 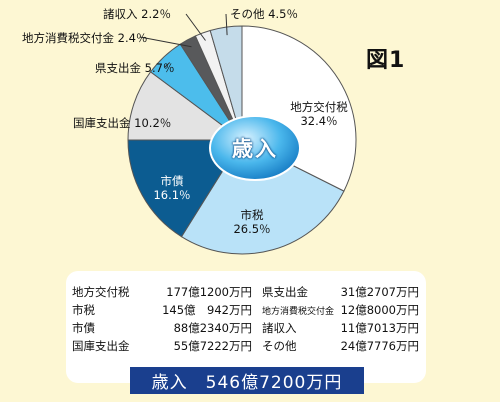 What do you see at coordinates (379, 292) in the screenshot?
I see `table-value: 31億2707万円` at bounding box center [379, 292].